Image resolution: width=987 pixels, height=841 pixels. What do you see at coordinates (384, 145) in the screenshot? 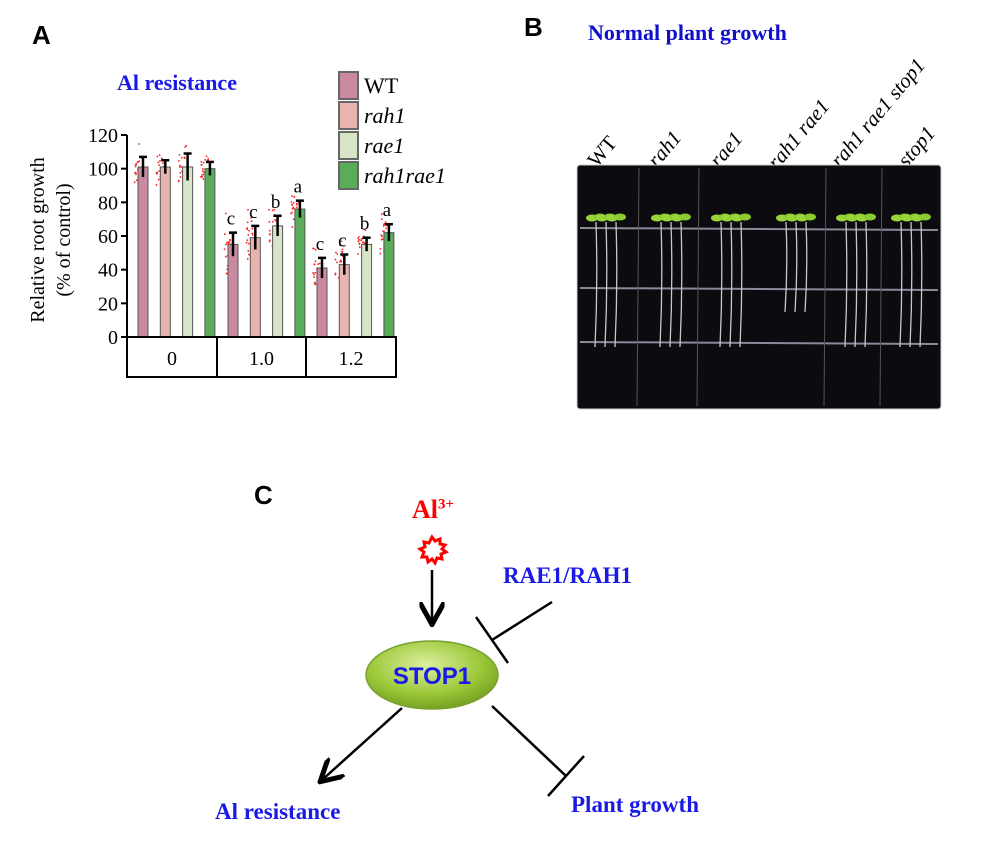
I see `legend-label: rae1` at bounding box center [384, 145].